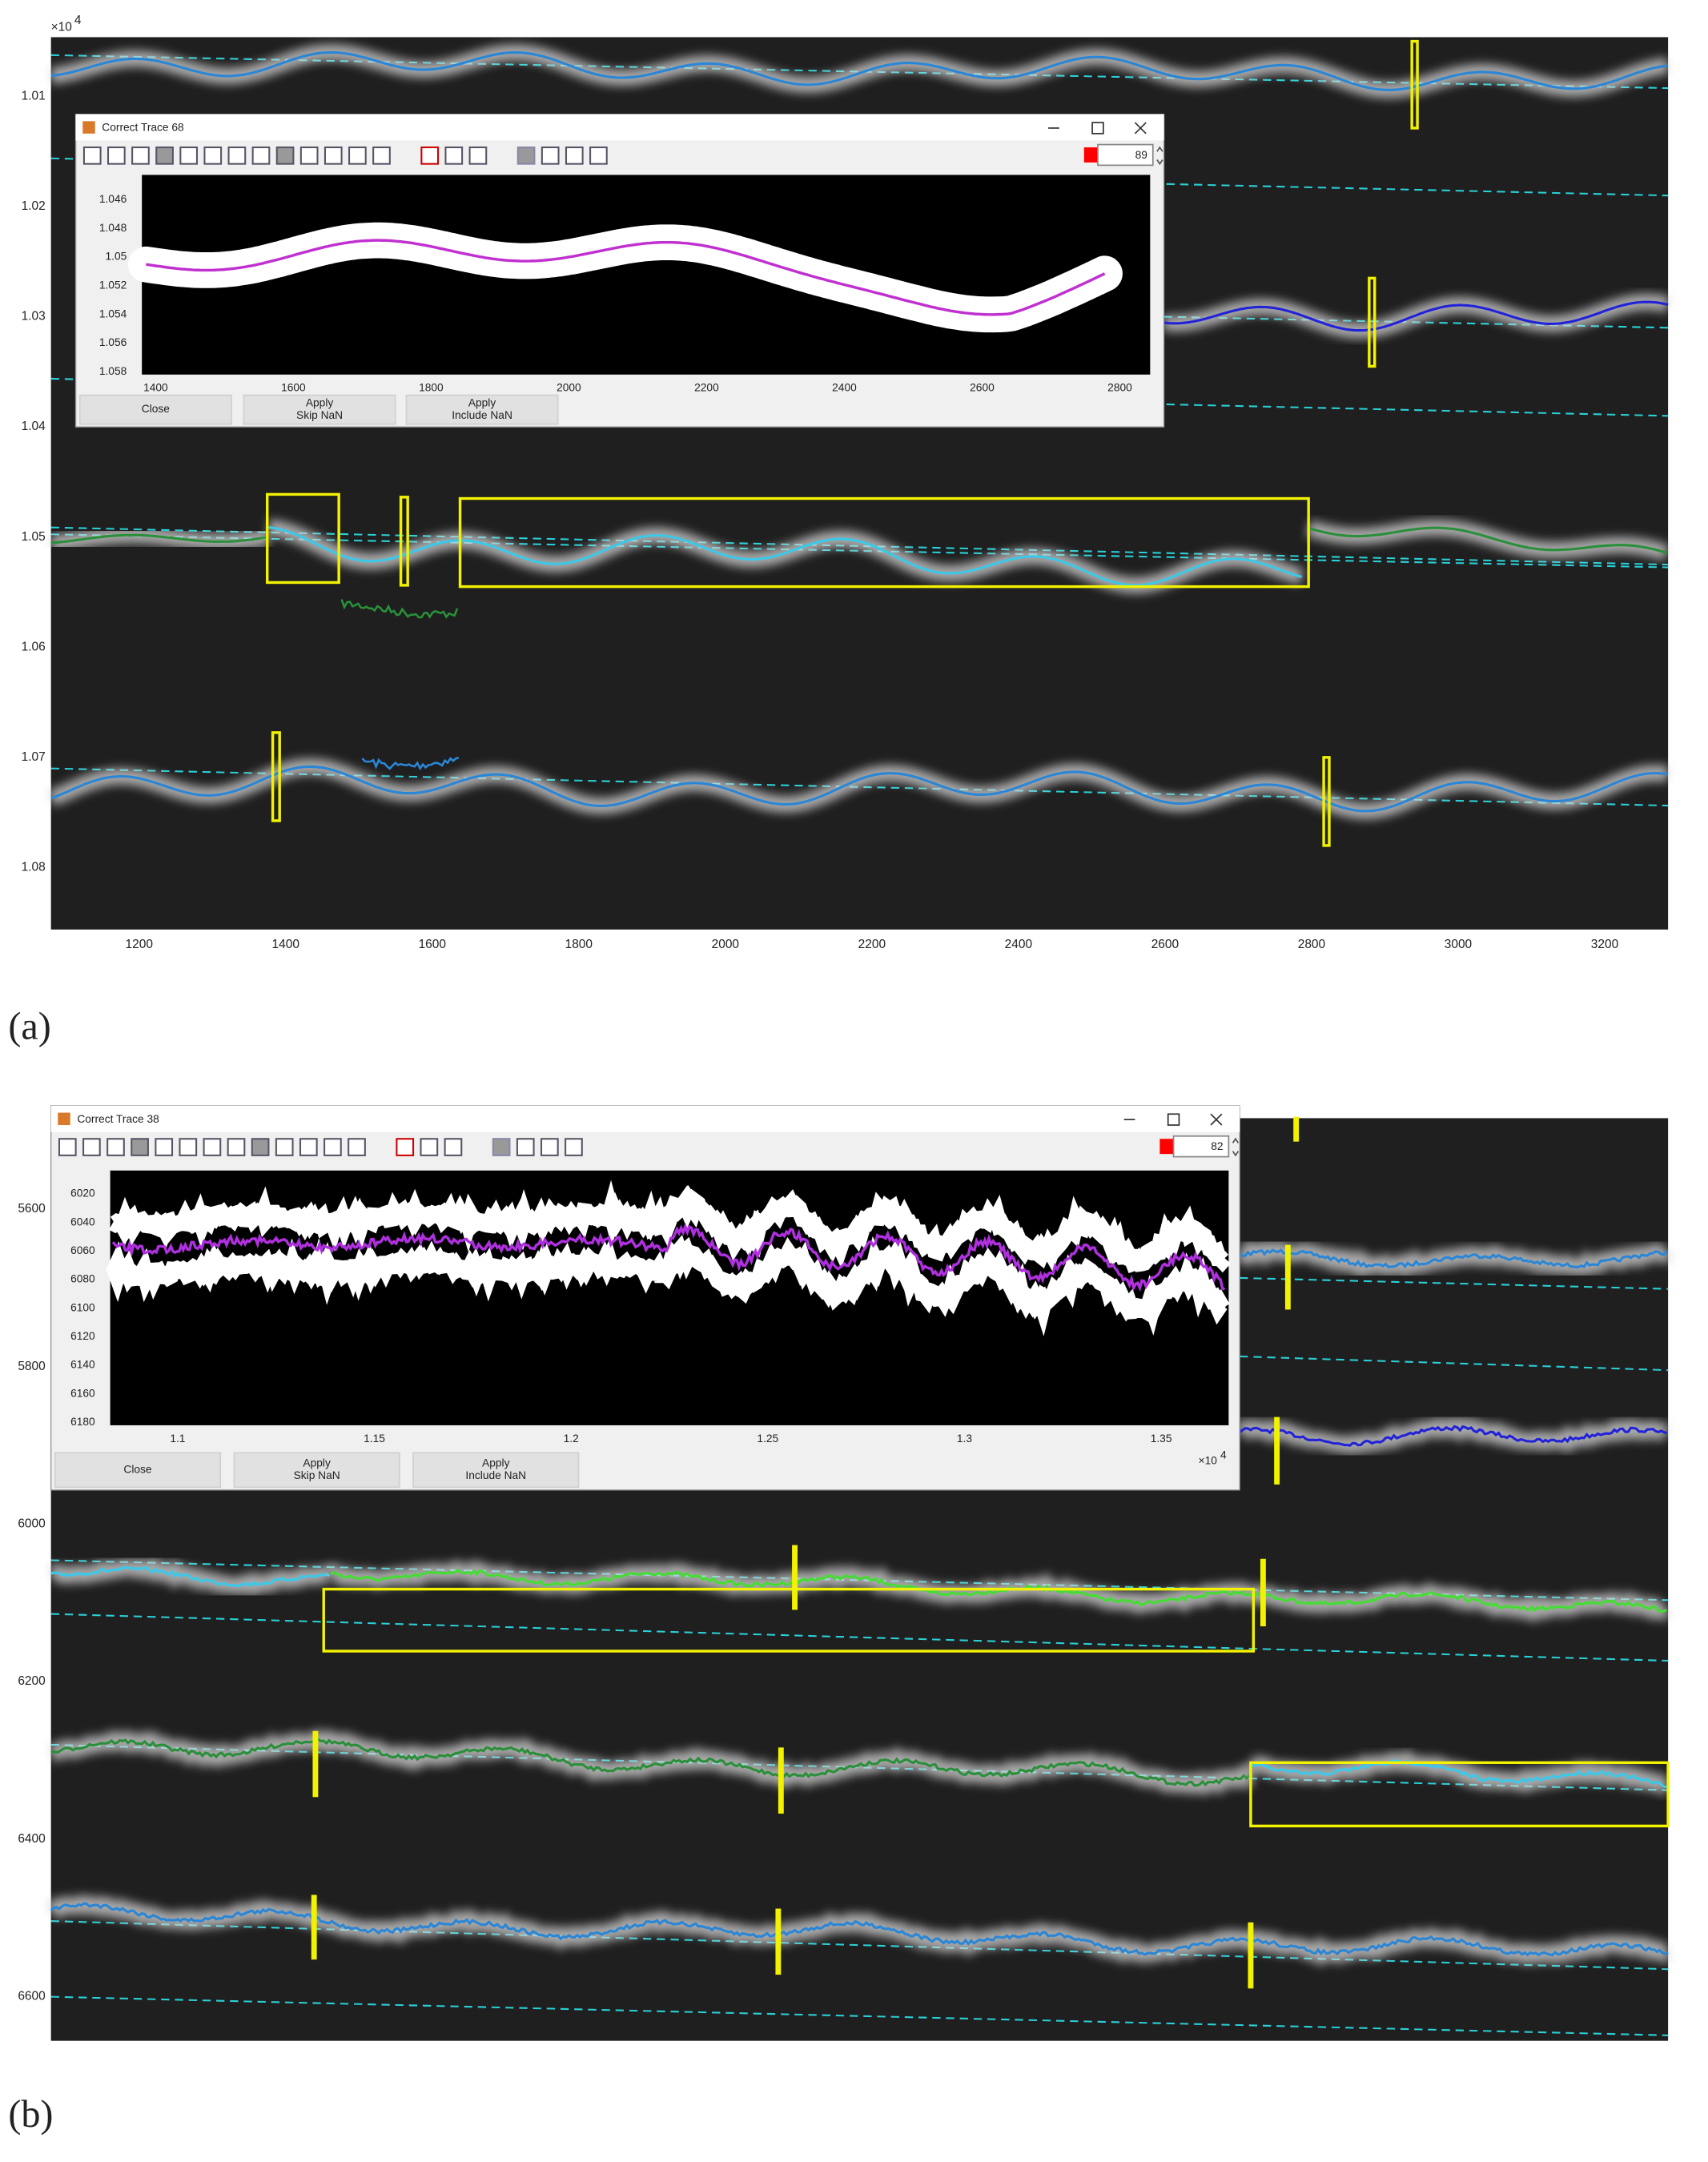  I want to click on y-exponent: ×10, so click(62, 27).